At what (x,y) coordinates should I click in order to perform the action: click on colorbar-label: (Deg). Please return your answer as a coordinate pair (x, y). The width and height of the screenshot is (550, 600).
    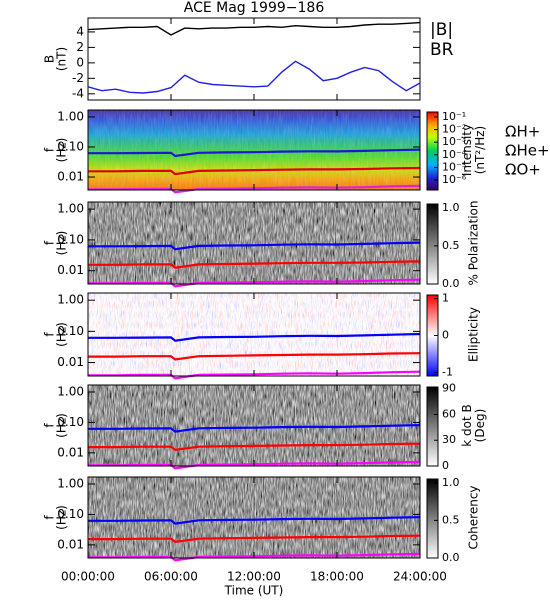
    Looking at the image, I should click on (480, 426).